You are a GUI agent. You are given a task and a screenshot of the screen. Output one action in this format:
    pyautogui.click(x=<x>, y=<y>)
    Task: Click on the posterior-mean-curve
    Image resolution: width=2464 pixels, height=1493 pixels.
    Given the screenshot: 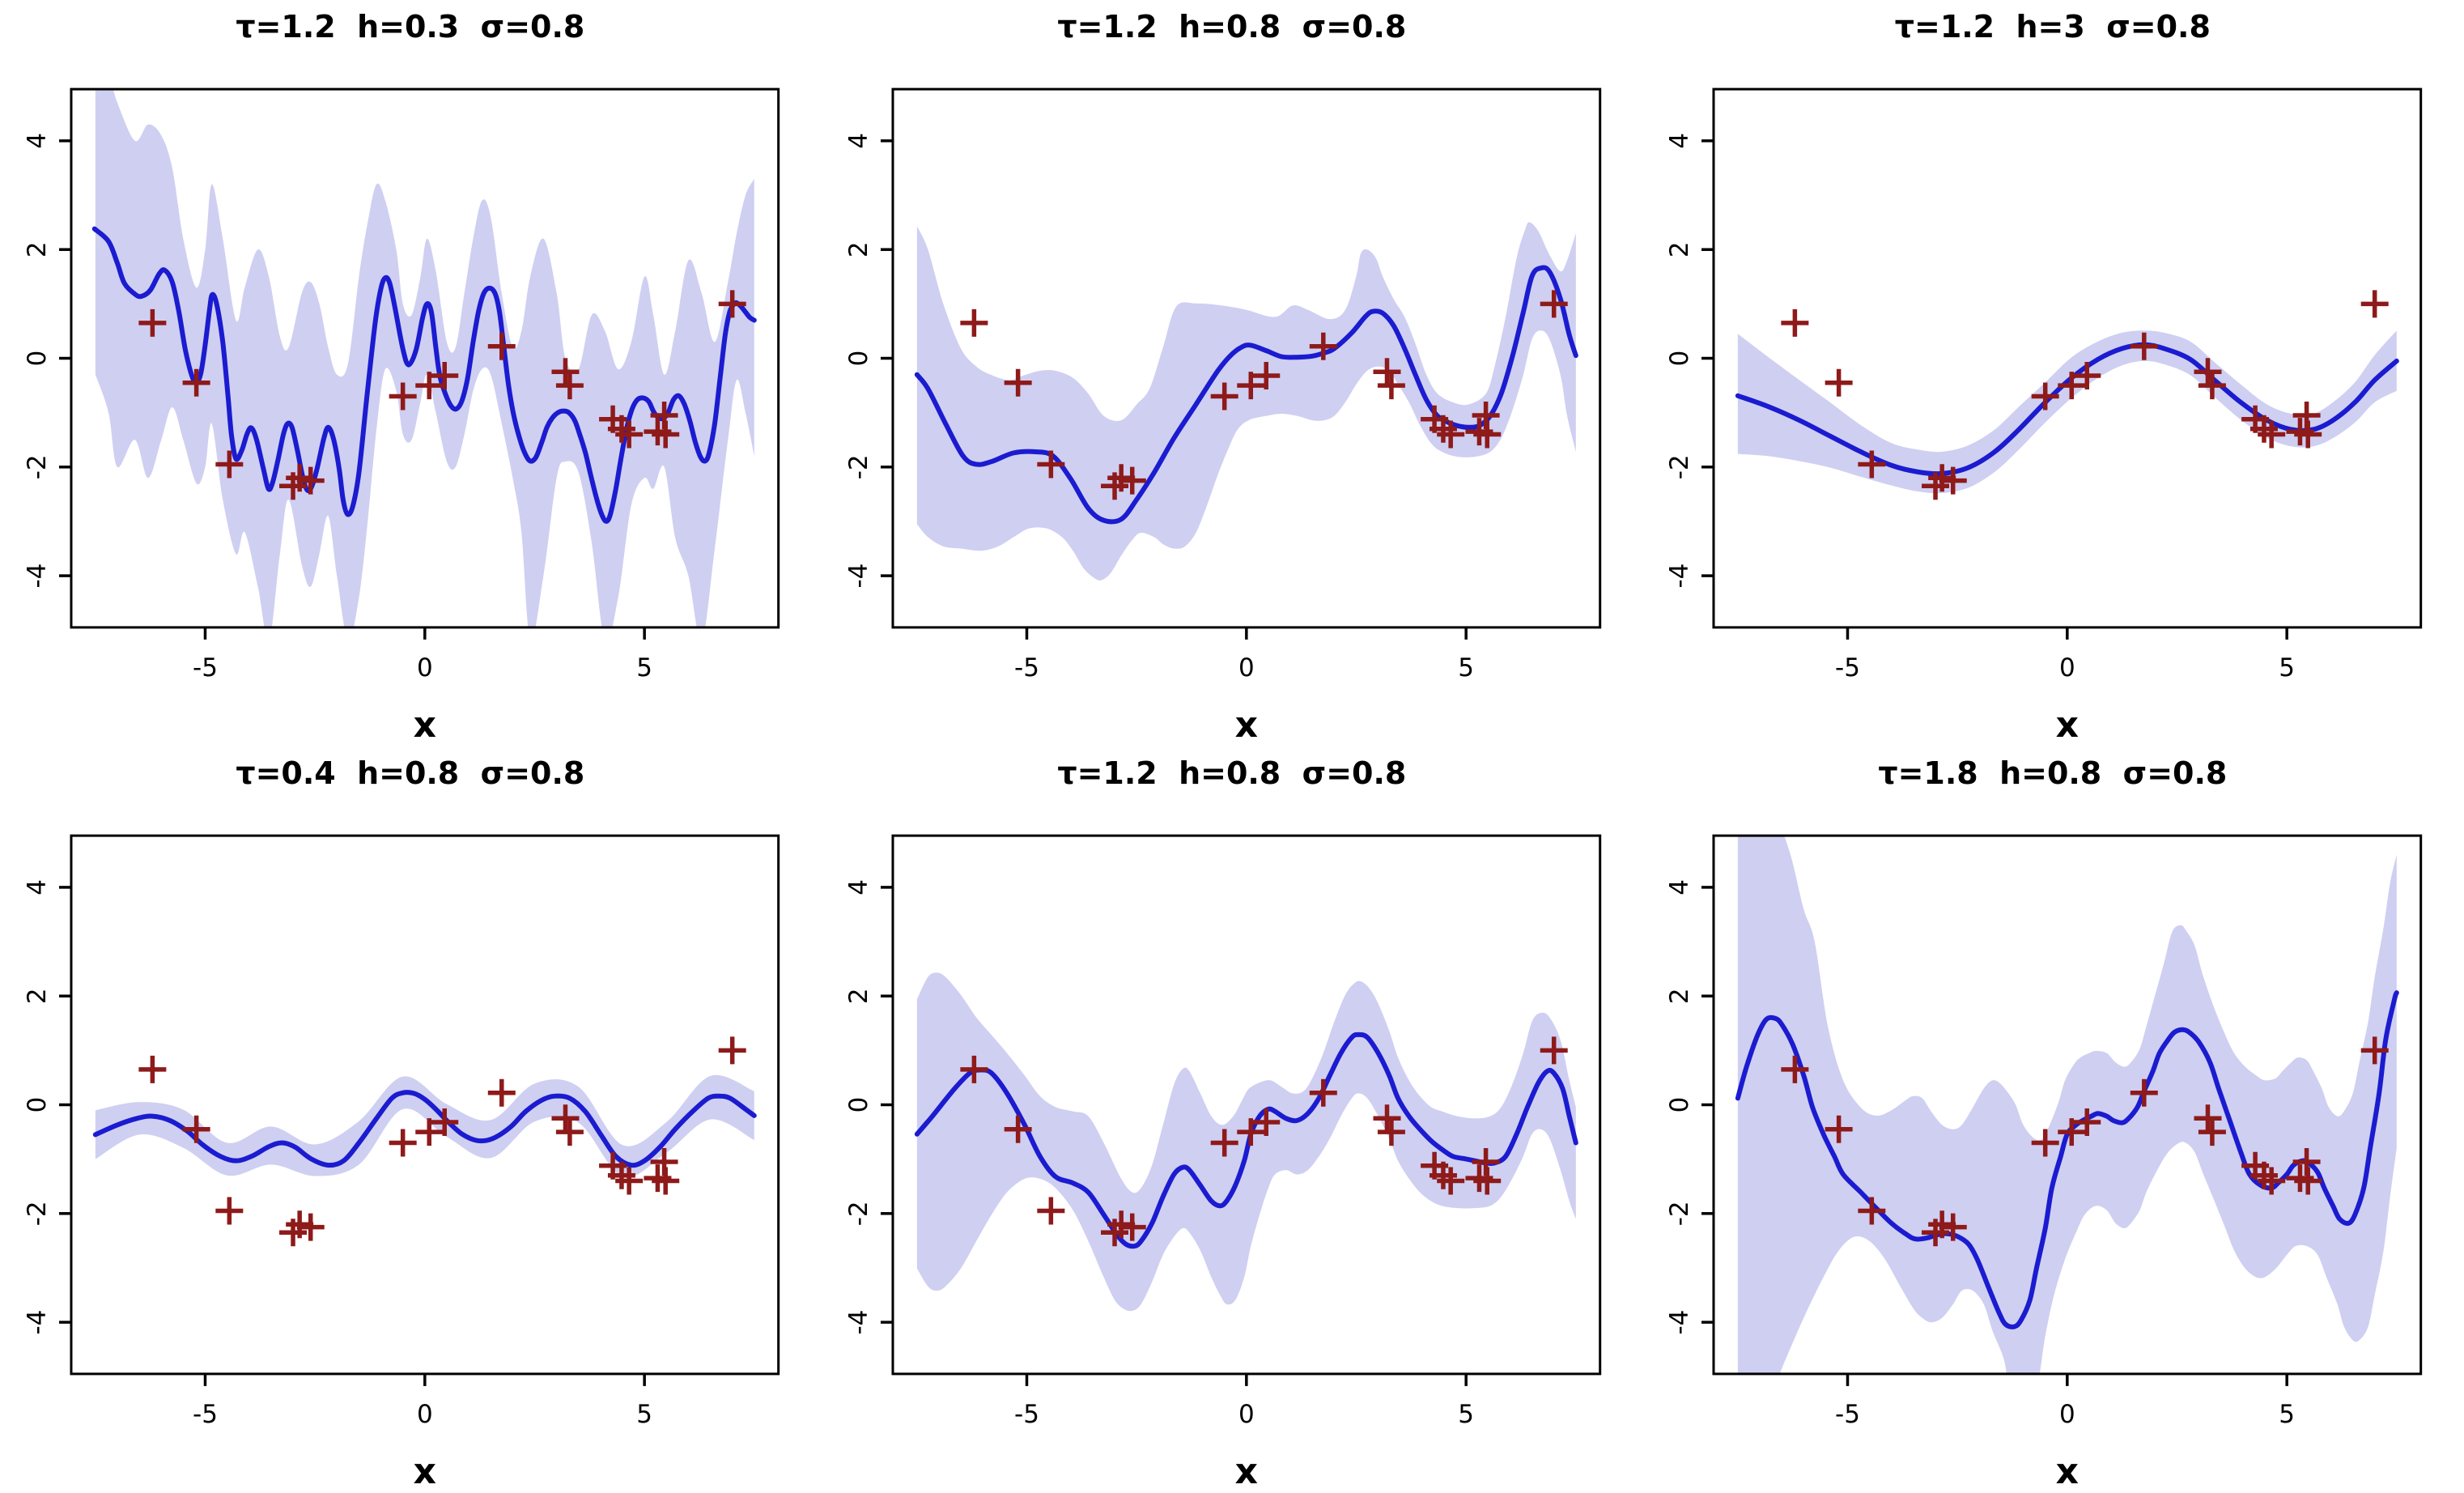 What is the action you would take?
    pyautogui.click(x=425, y=1129)
    